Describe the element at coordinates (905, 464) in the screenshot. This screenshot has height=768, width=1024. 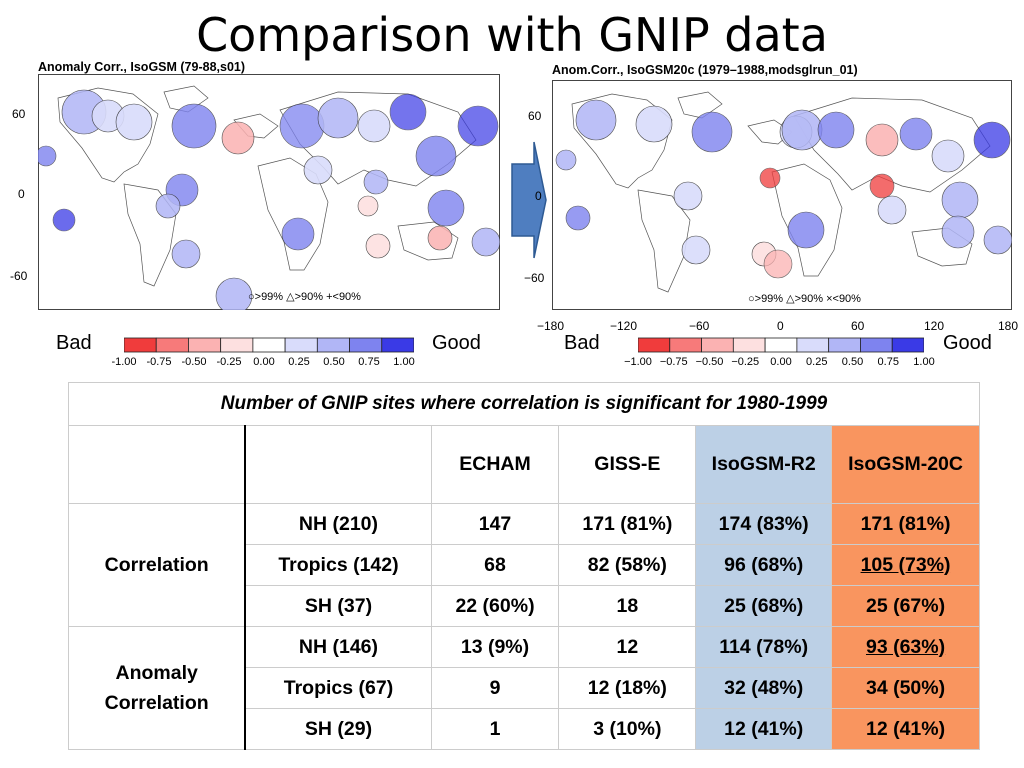
I see `header-isogsm-20c: IsoGSM-20C` at that location.